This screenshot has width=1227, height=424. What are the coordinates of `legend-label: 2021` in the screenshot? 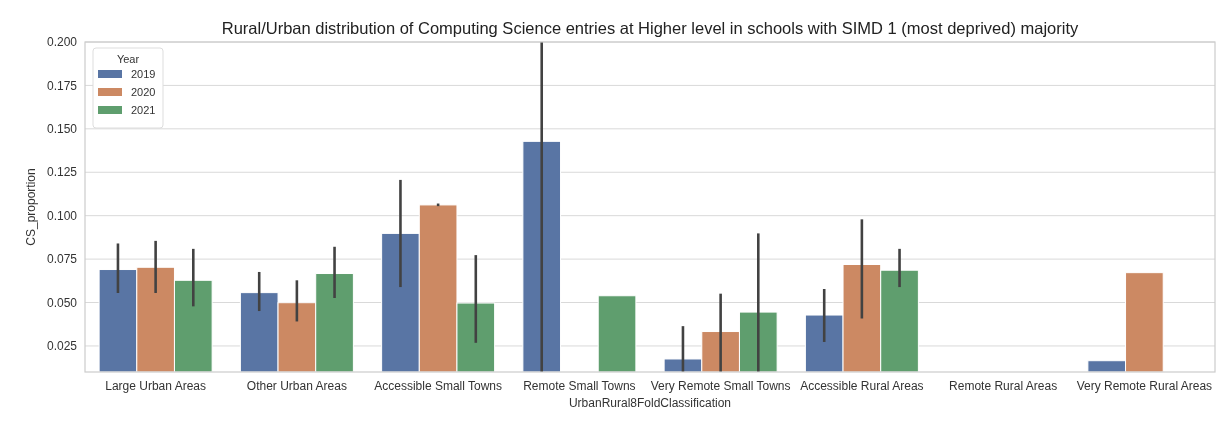 It's located at (143, 110).